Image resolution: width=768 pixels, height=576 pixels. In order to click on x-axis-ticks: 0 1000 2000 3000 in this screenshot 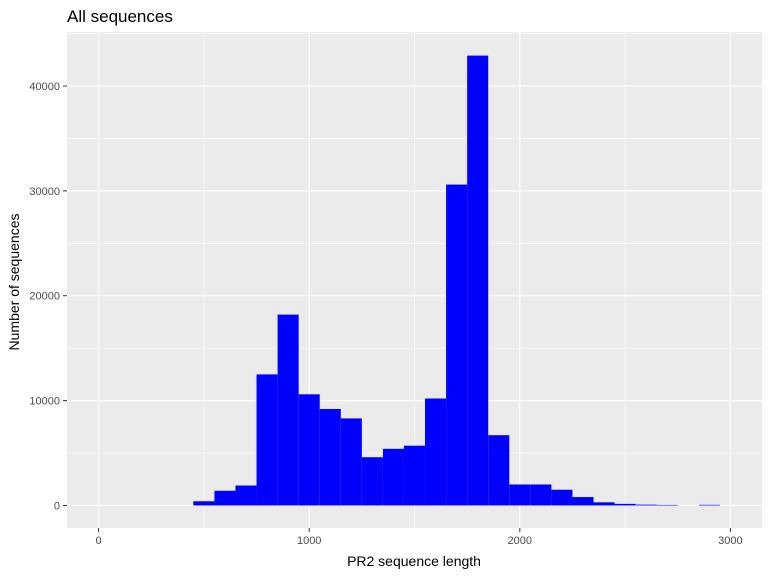, I will do `click(419, 537)`.